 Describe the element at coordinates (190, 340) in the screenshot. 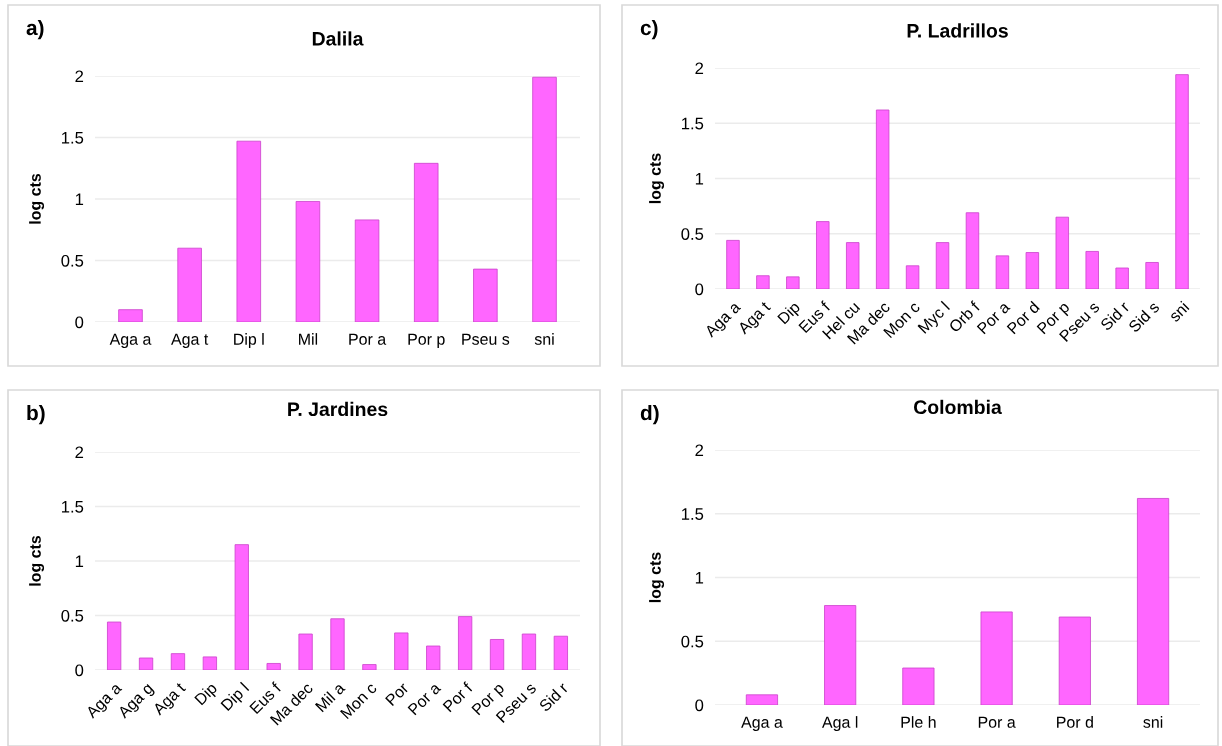

I see `x-tick-label: Aga t` at that location.